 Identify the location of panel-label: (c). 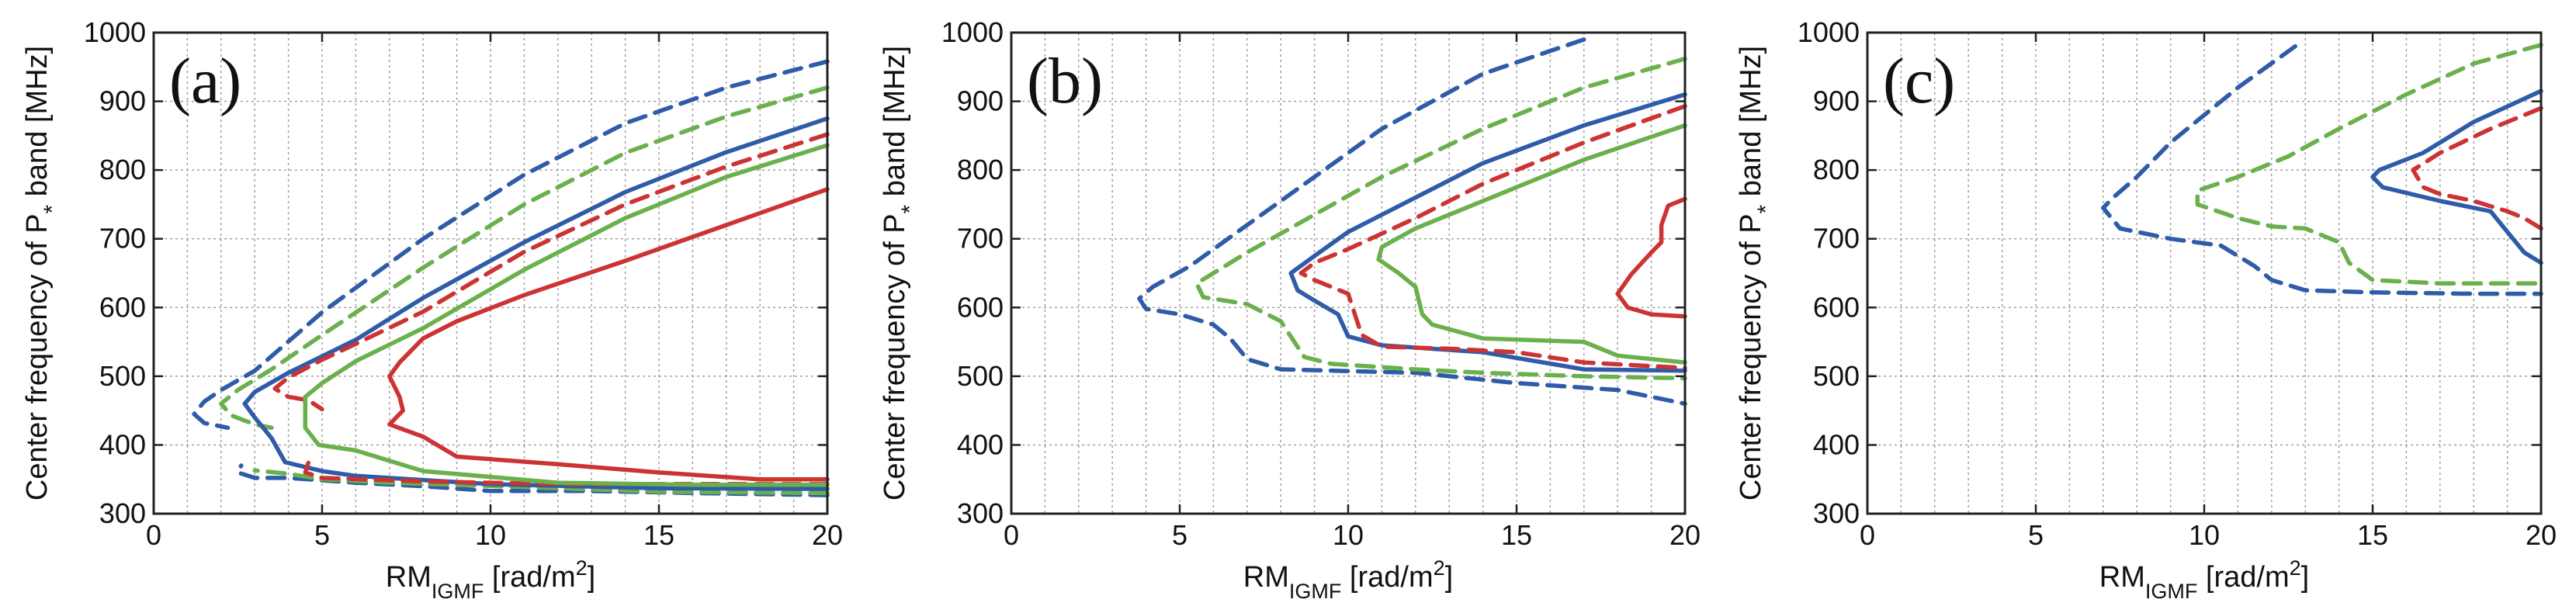
(1919, 81).